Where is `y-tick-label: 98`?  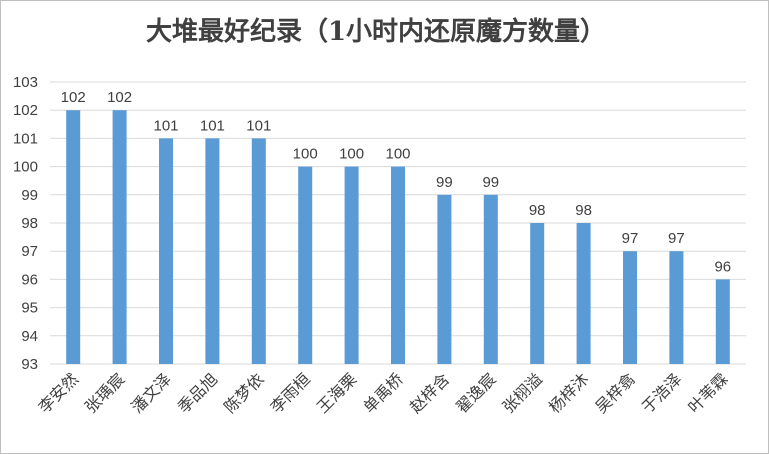
y-tick-label: 98 is located at coordinates (29, 223).